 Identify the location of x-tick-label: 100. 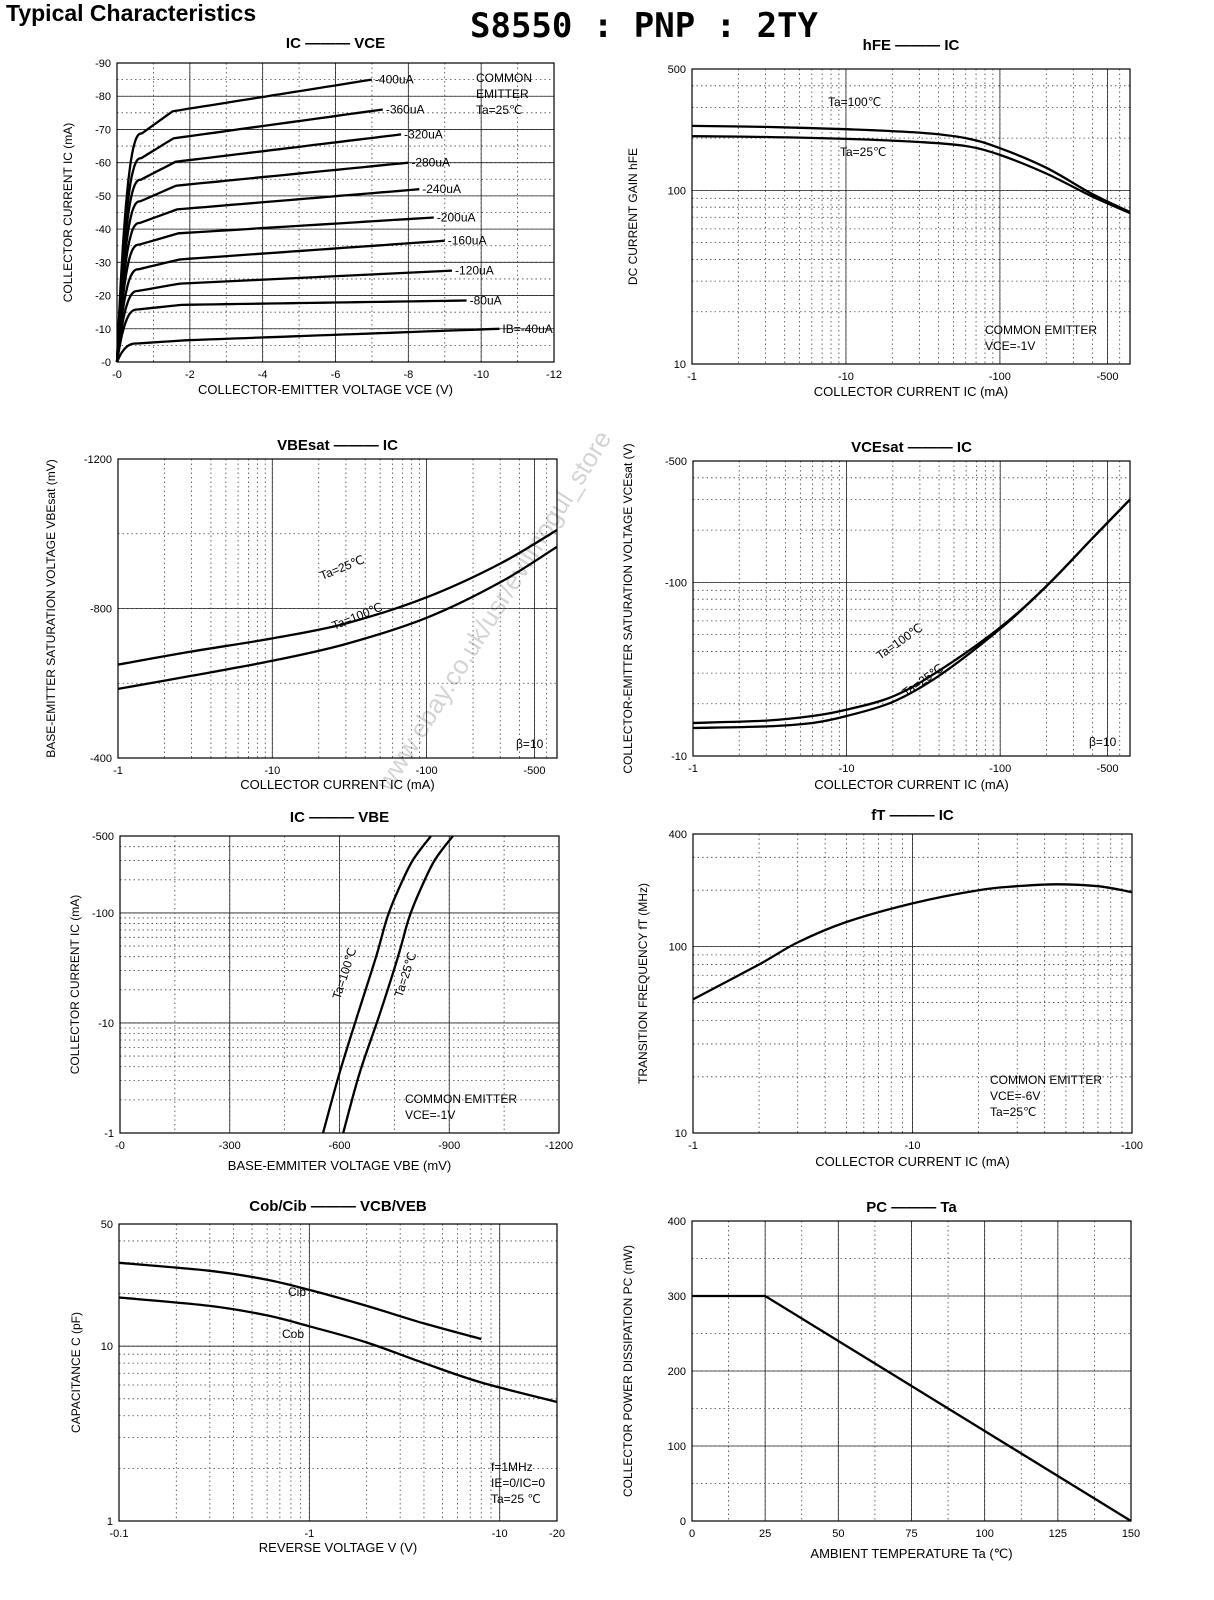
(984, 1534).